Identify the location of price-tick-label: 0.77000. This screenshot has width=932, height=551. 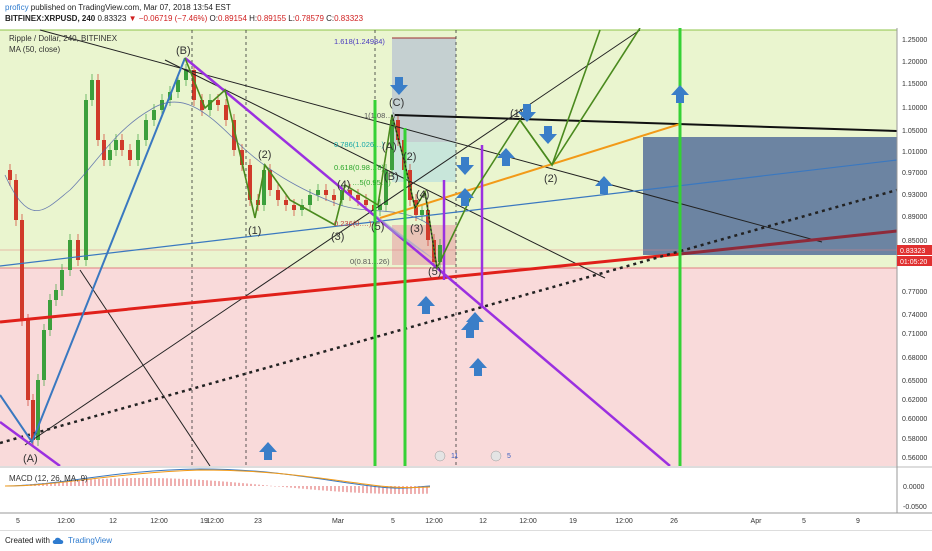
(914, 292).